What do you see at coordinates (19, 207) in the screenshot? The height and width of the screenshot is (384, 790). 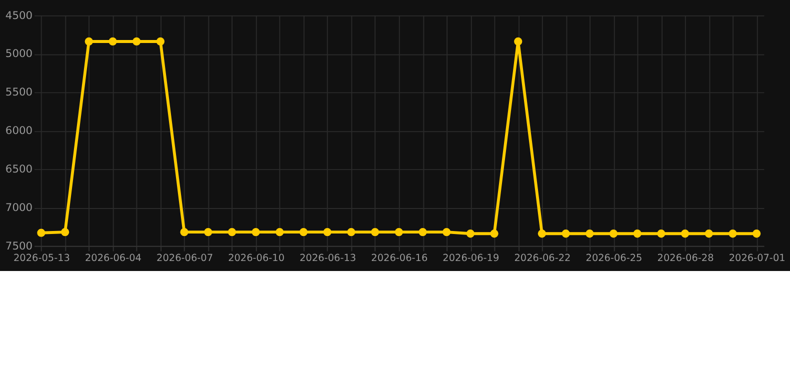 I see `y-tick-label: 7000` at bounding box center [19, 207].